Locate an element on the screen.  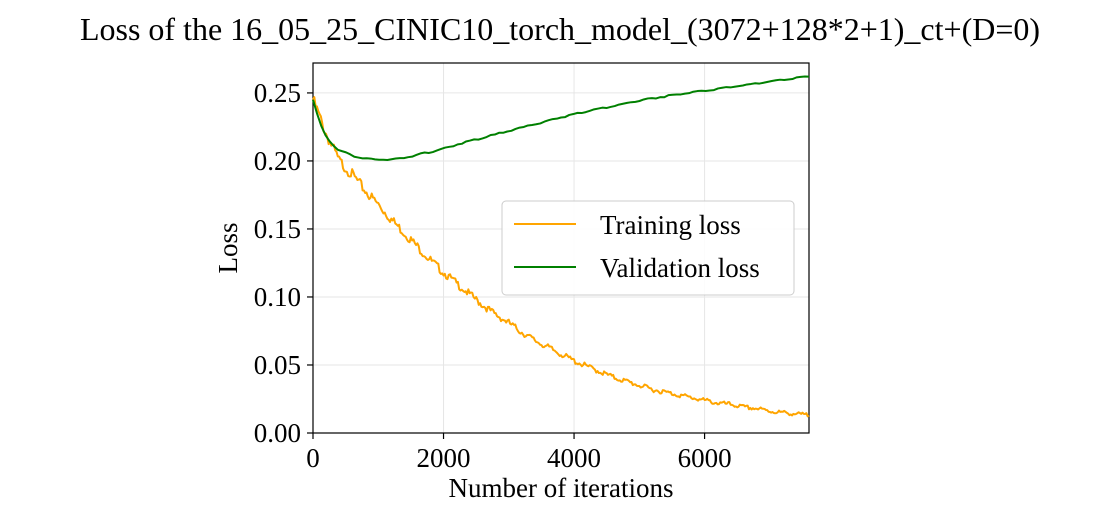
legend: Training loss Validation loss is located at coordinates (648, 248).